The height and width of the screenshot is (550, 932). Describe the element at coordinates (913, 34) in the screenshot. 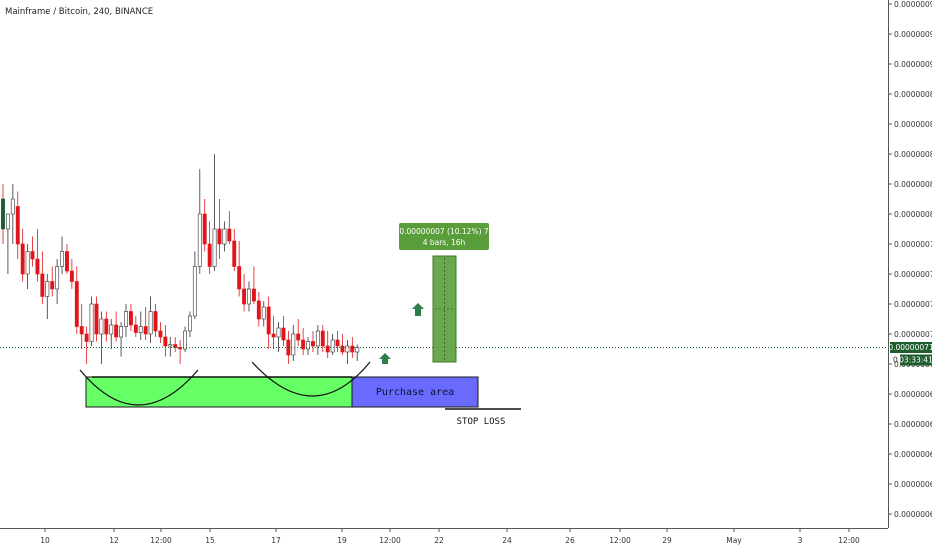

I see `price-tick-label: 0.00000092` at that location.